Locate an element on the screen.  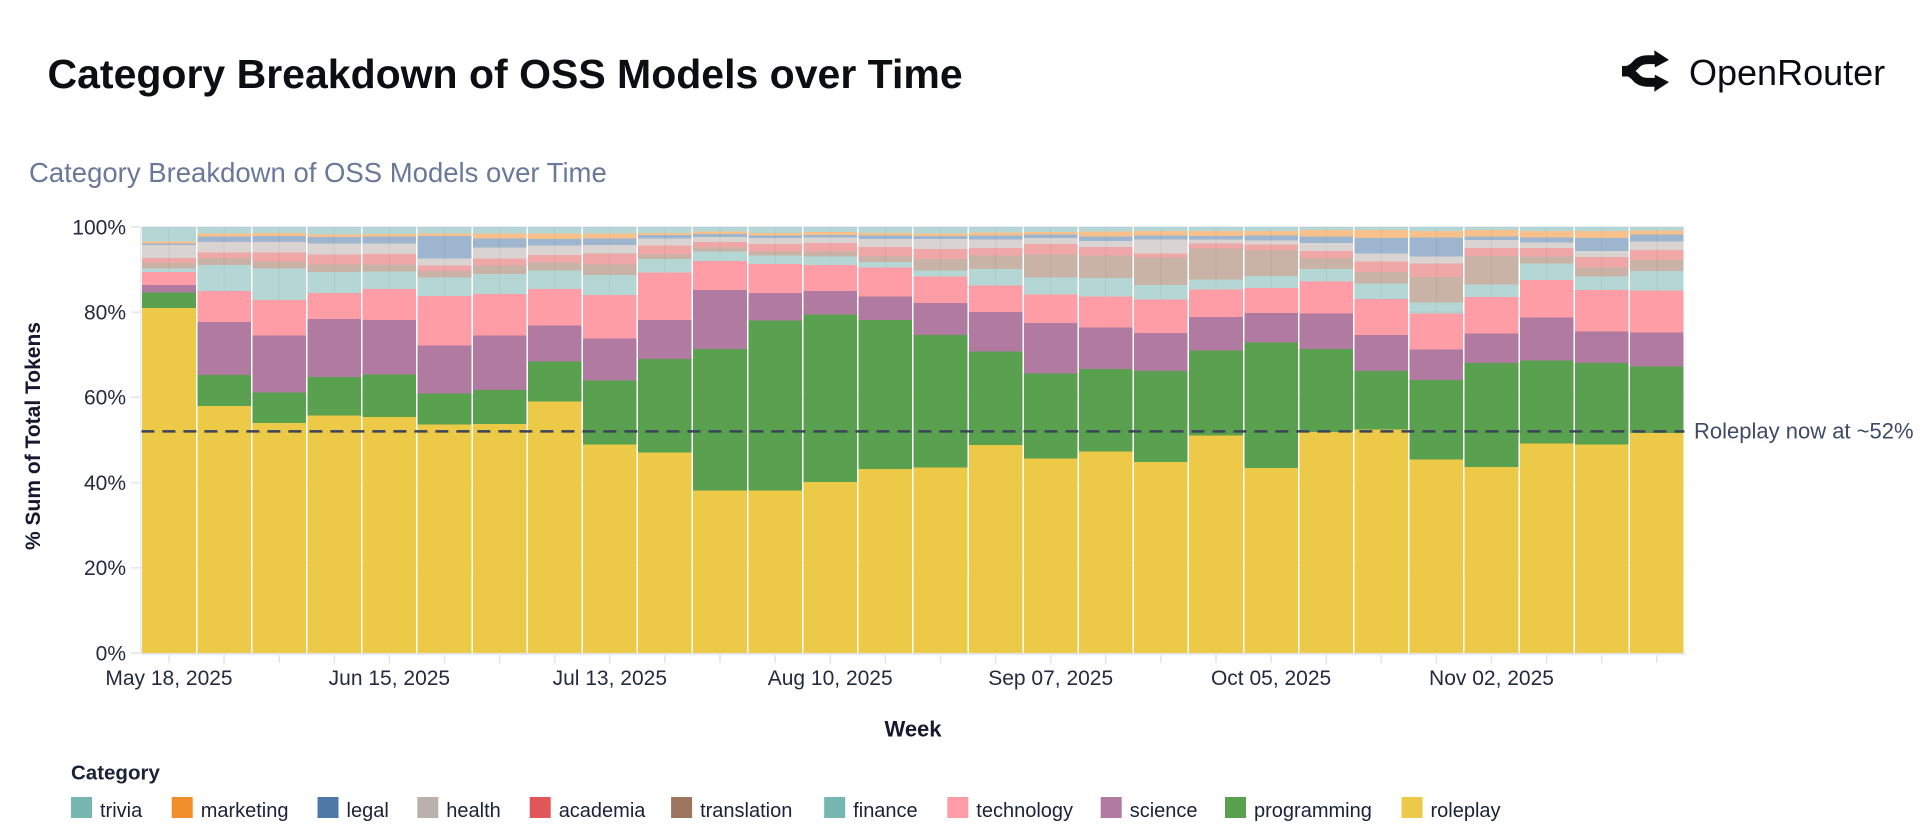
svg-text: Sep 07, 2025 is located at coordinates (1050, 678).